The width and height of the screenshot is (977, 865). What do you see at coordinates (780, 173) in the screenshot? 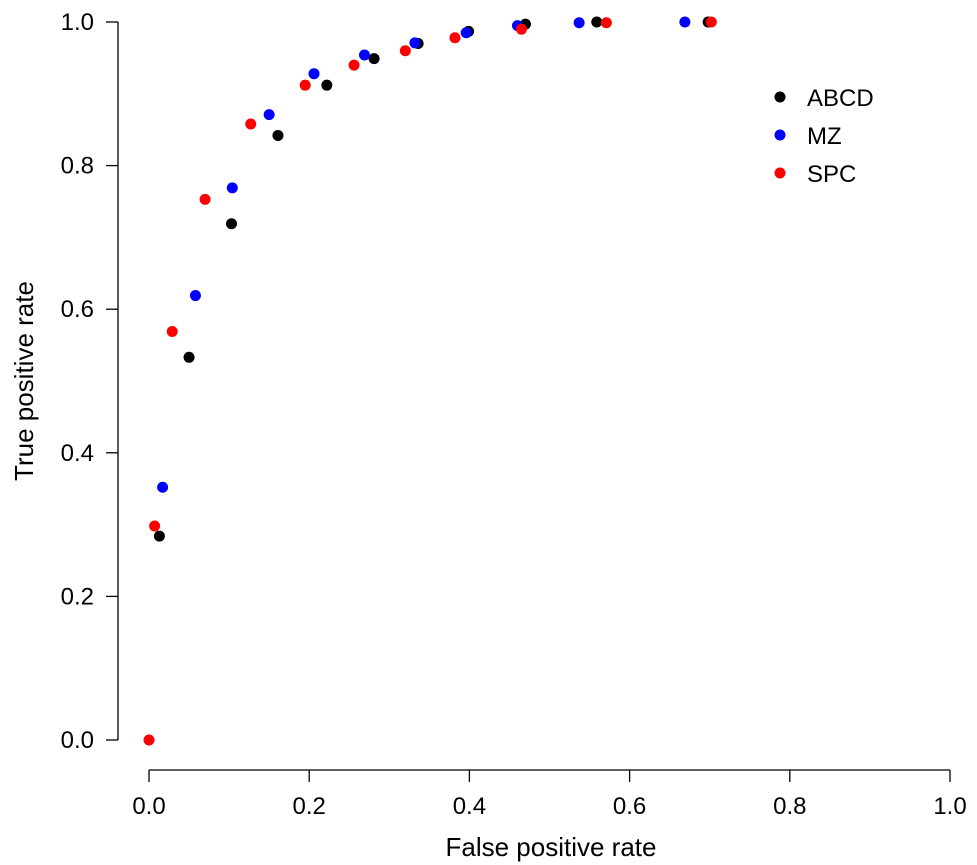
I see `legend-marker-spc` at bounding box center [780, 173].